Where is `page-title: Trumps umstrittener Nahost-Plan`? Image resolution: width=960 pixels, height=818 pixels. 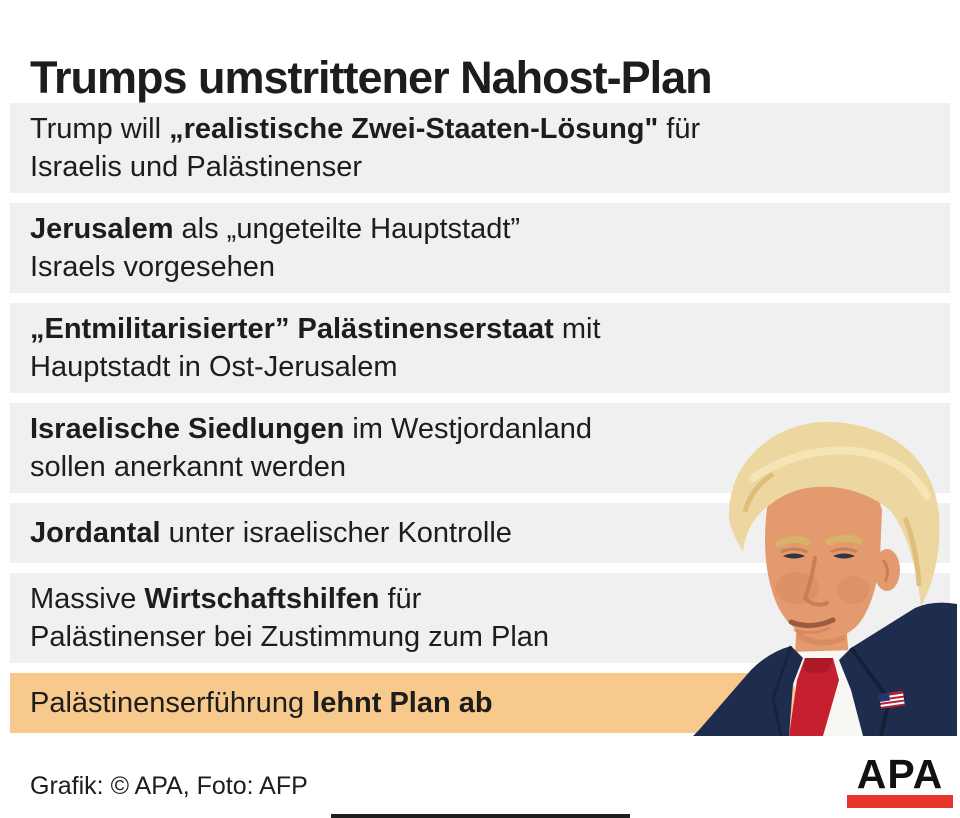
page-title: Trumps umstrittener Nahost-Plan is located at coordinates (371, 78).